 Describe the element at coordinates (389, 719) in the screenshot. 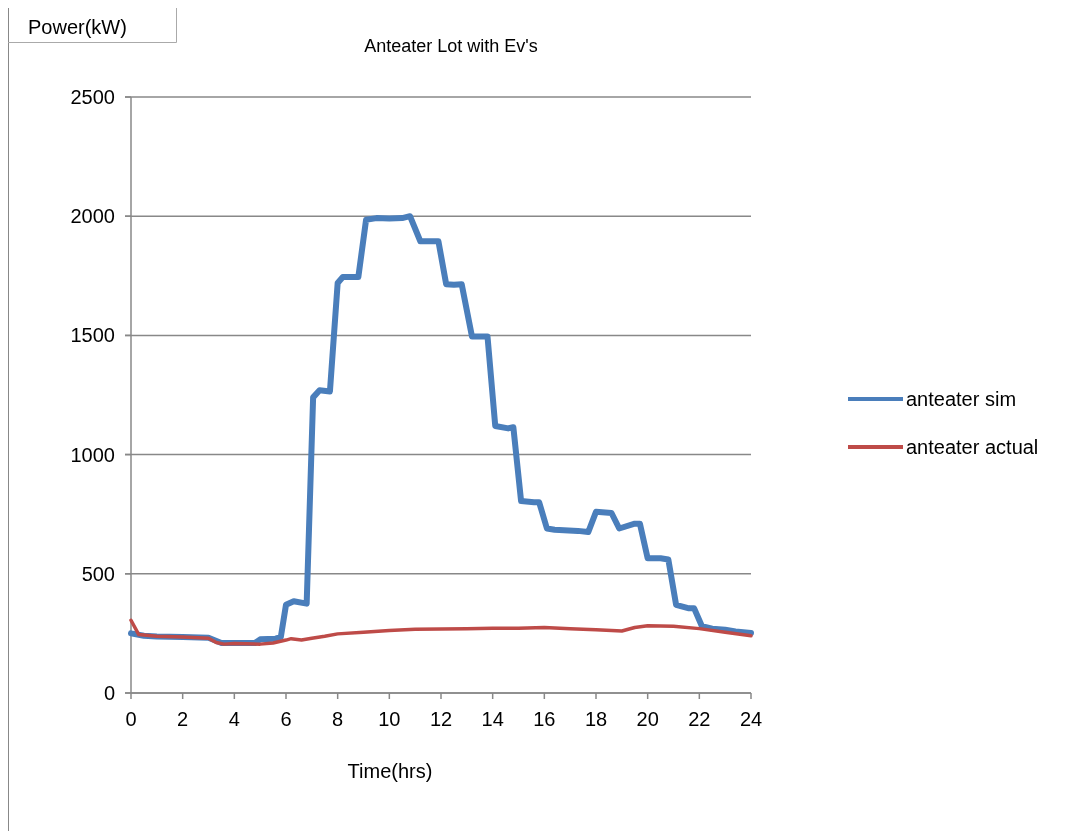

I see `x-tick-label: 10` at that location.